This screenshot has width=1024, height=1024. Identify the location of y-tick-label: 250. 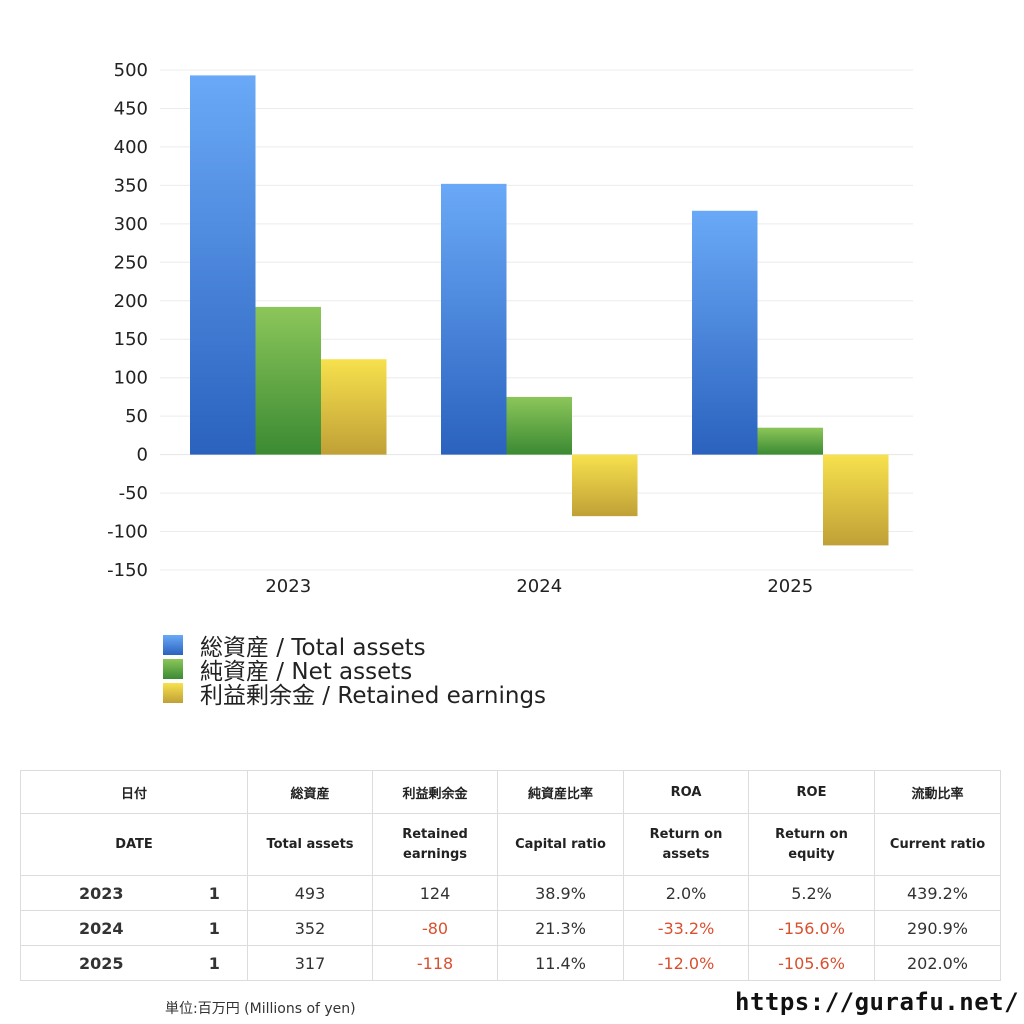
(131, 262).